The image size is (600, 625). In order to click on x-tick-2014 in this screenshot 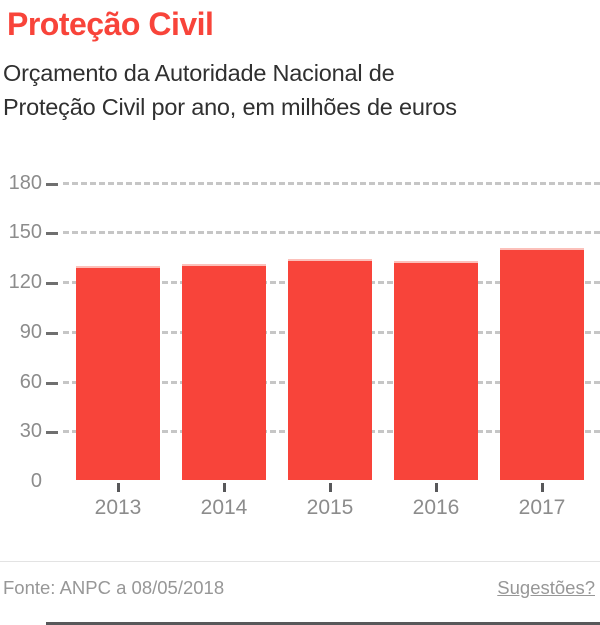, I will do `click(224, 487)`.